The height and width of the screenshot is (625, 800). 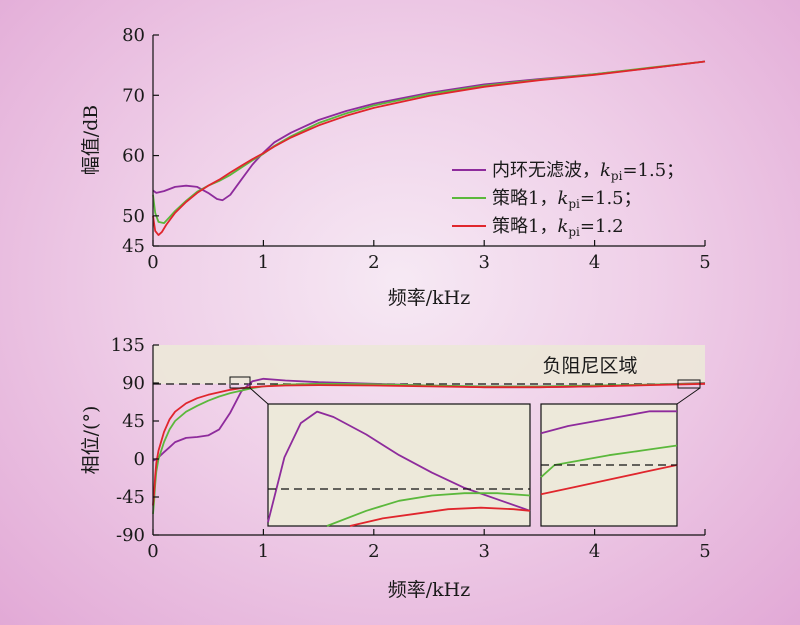 What do you see at coordinates (133, 421) in the screenshot?
I see `phase-y-tick-label: 45` at bounding box center [133, 421].